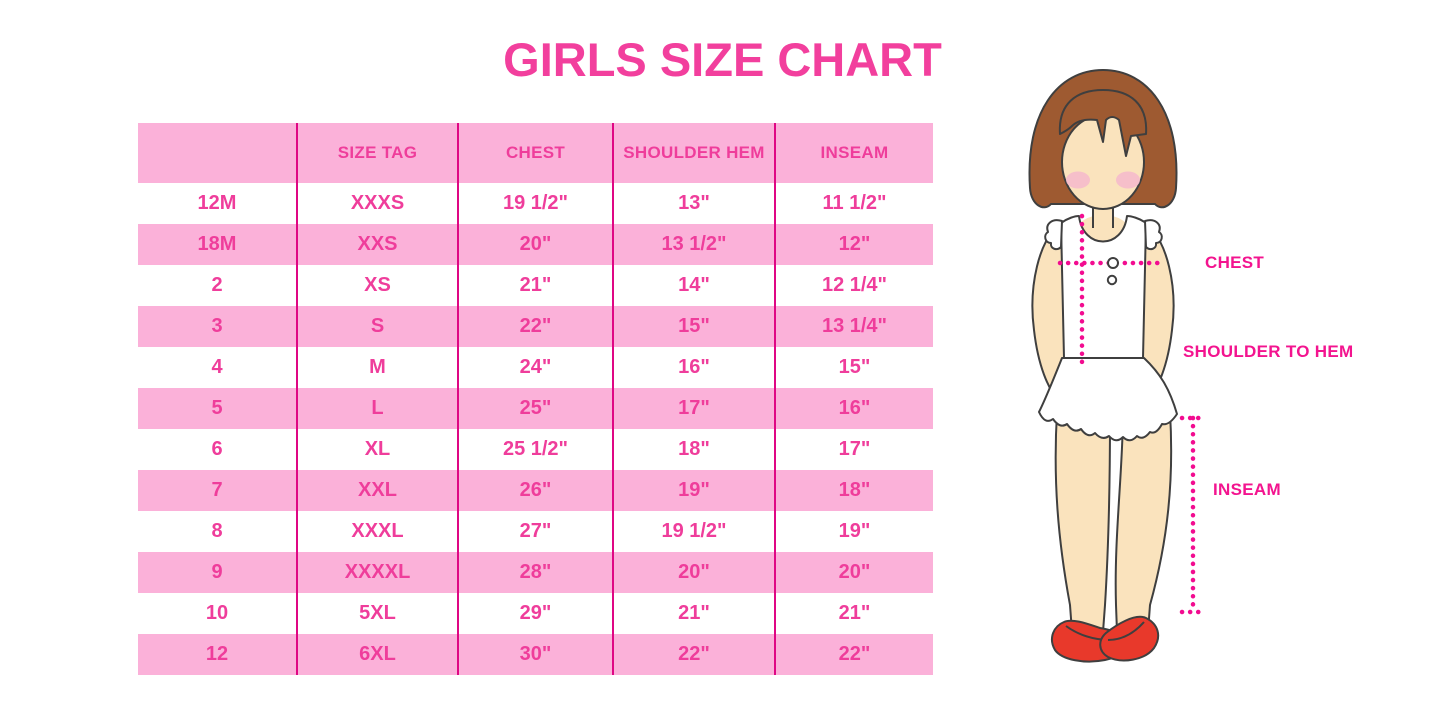 The width and height of the screenshot is (1445, 723). I want to click on table-cell: XXXXL, so click(378, 572).